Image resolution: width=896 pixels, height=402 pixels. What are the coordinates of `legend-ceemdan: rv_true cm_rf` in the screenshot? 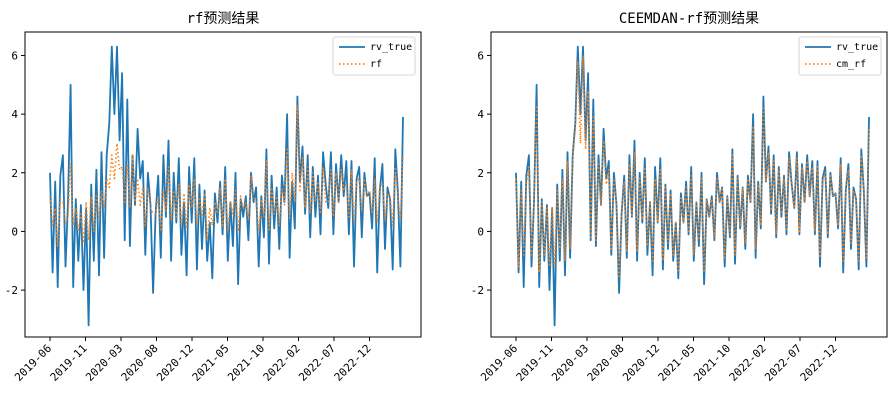 It's located at (840, 56).